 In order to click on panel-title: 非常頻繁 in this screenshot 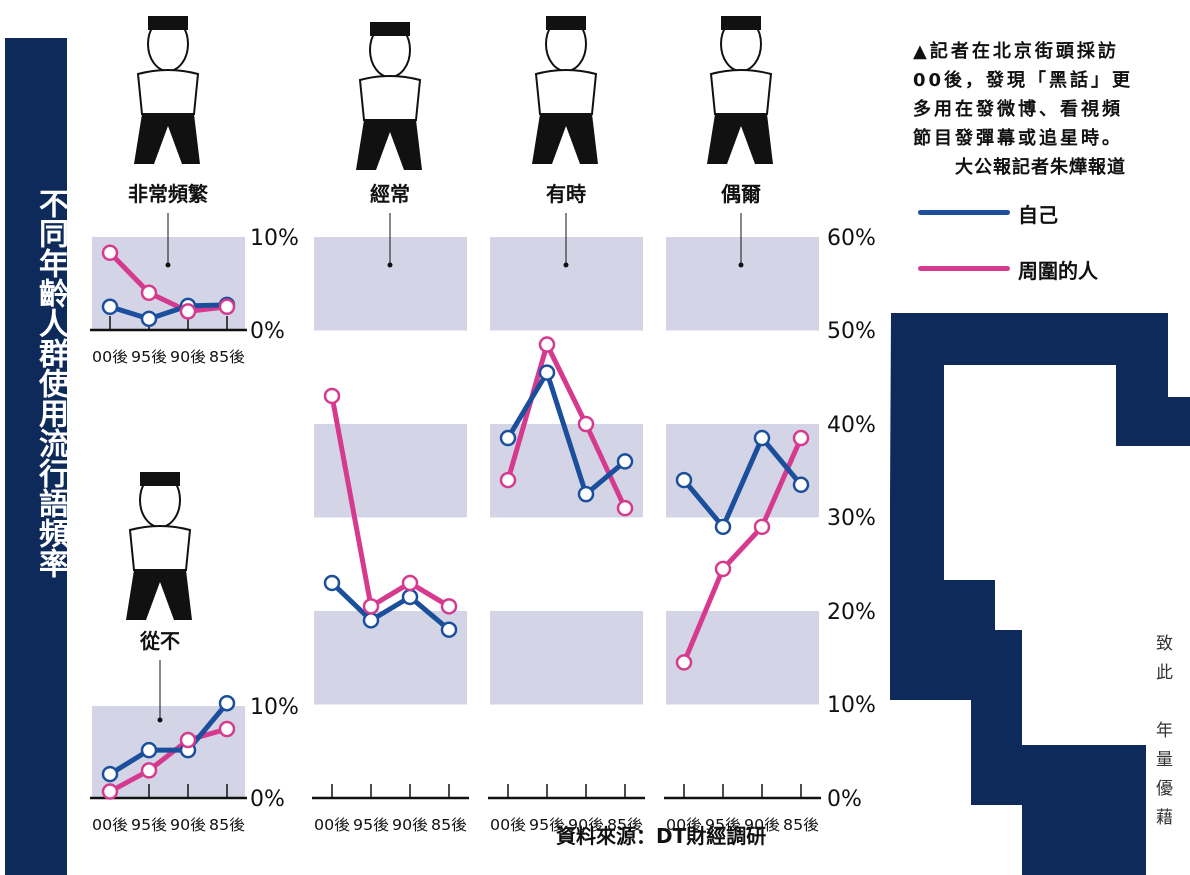, I will do `click(168, 194)`.